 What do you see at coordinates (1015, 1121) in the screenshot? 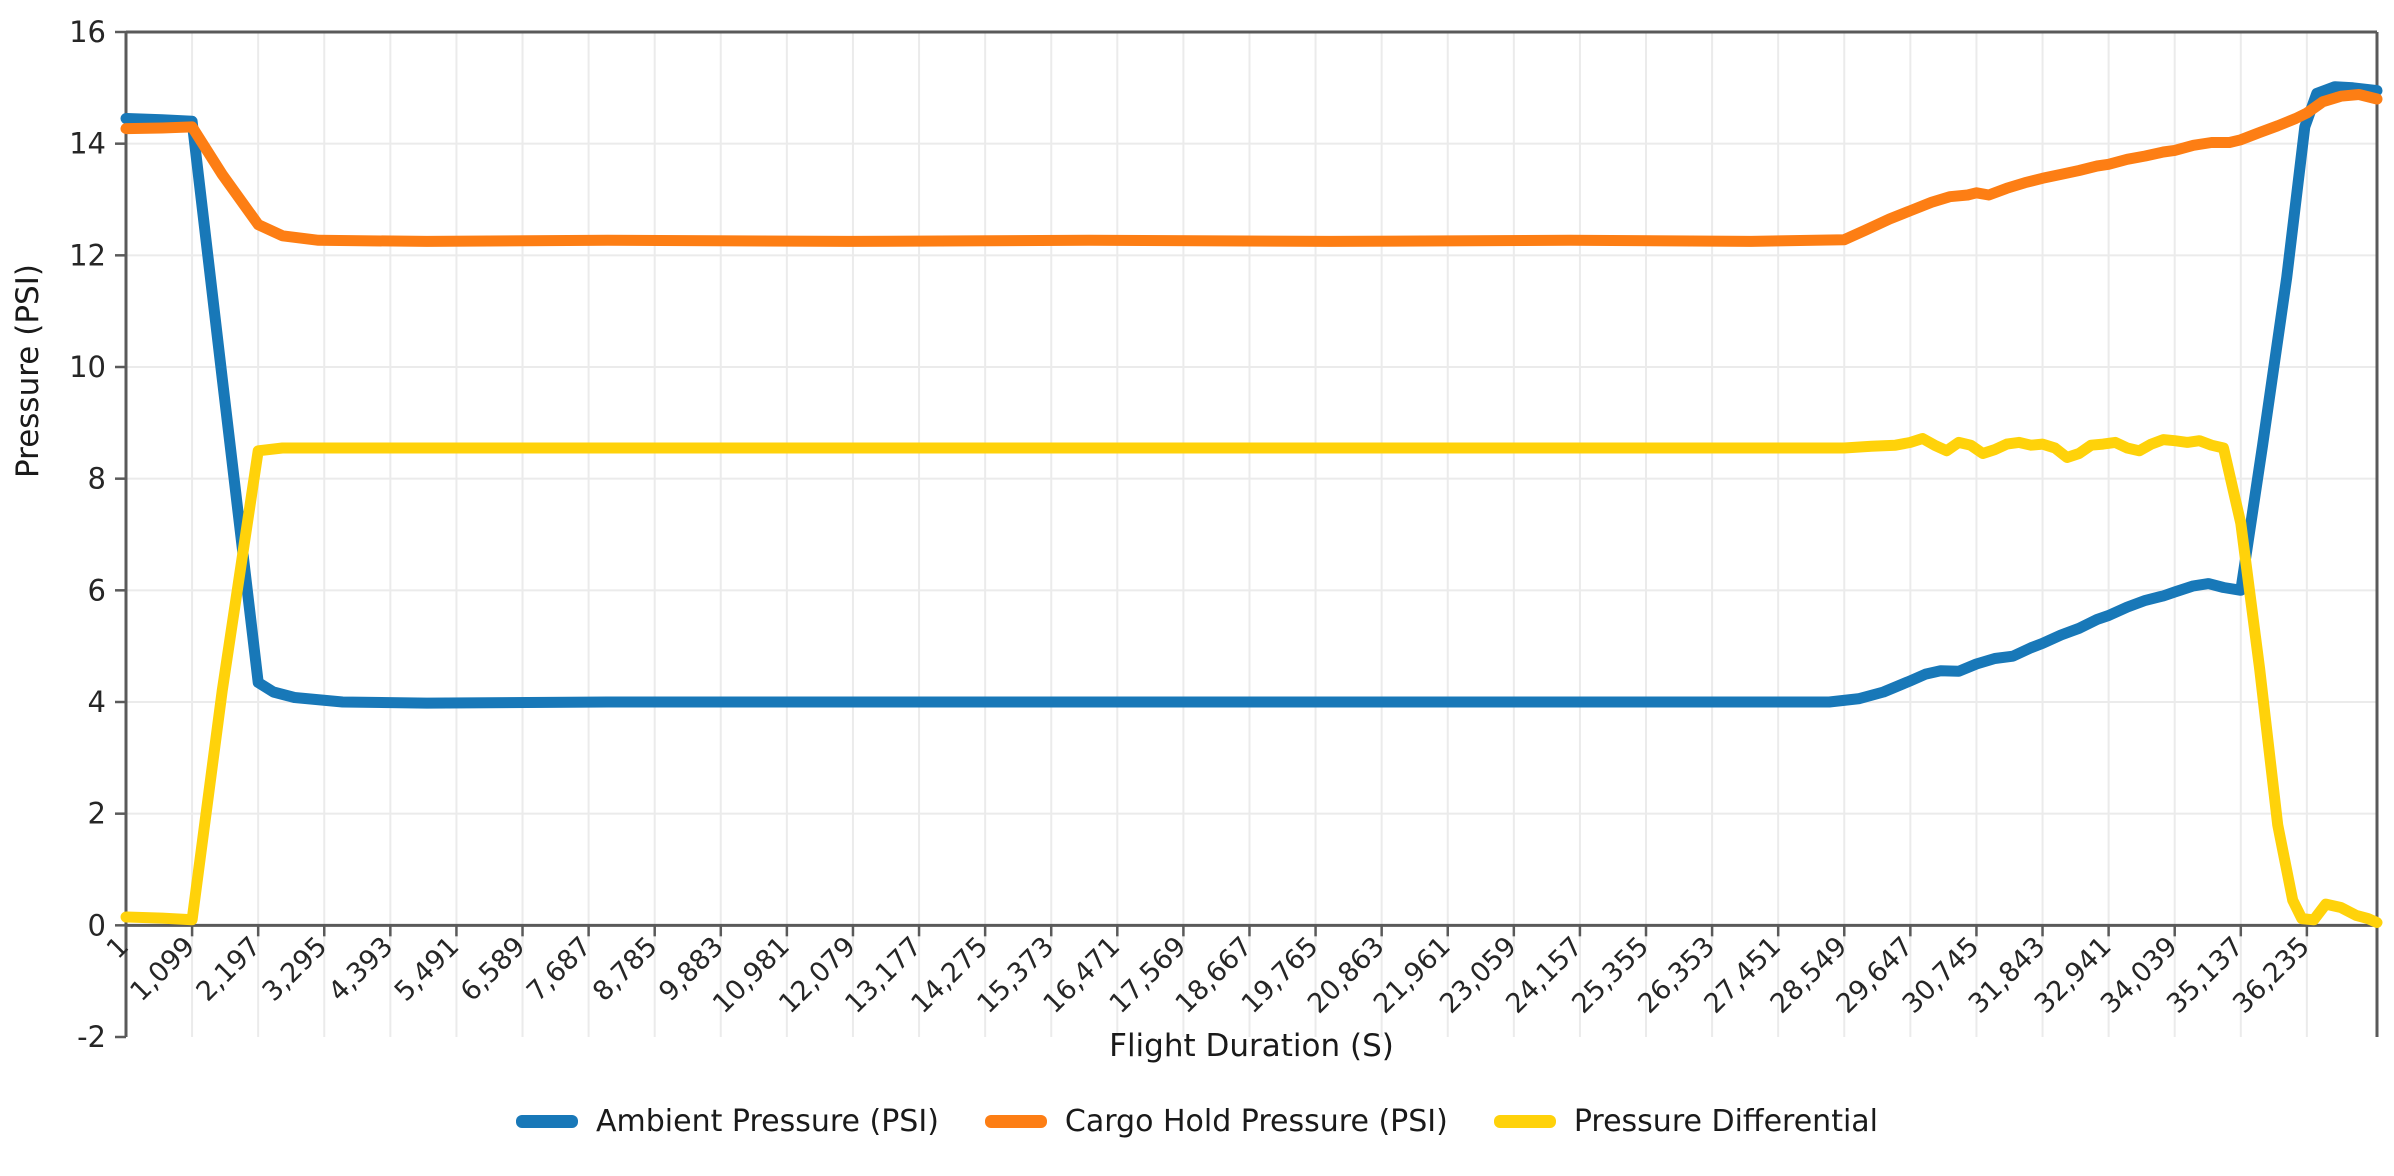
I see `cargo-series-swatch-icon` at bounding box center [1015, 1121].